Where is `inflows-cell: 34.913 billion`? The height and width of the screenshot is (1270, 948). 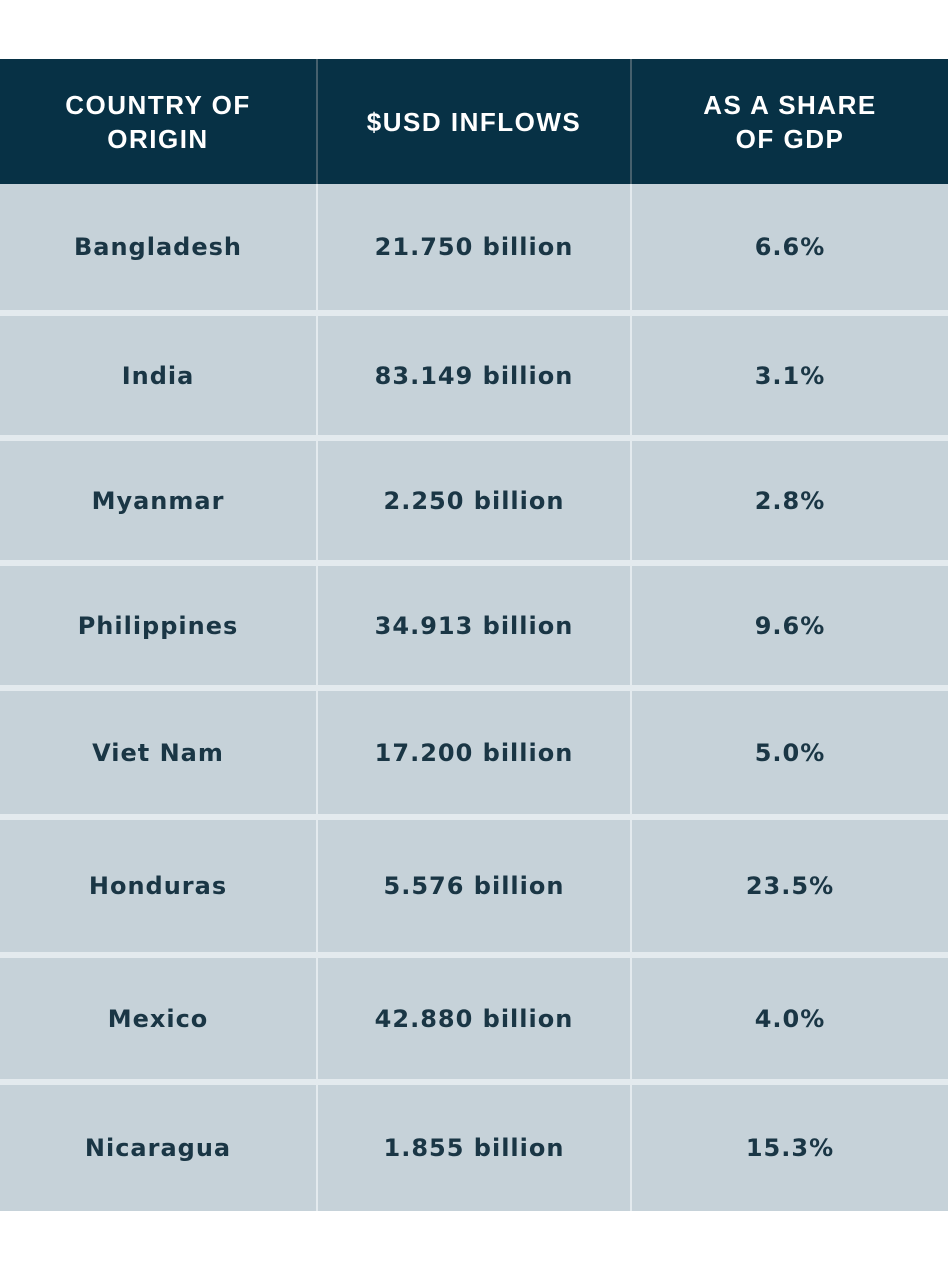
inflows-cell: 34.913 billion is located at coordinates (473, 625).